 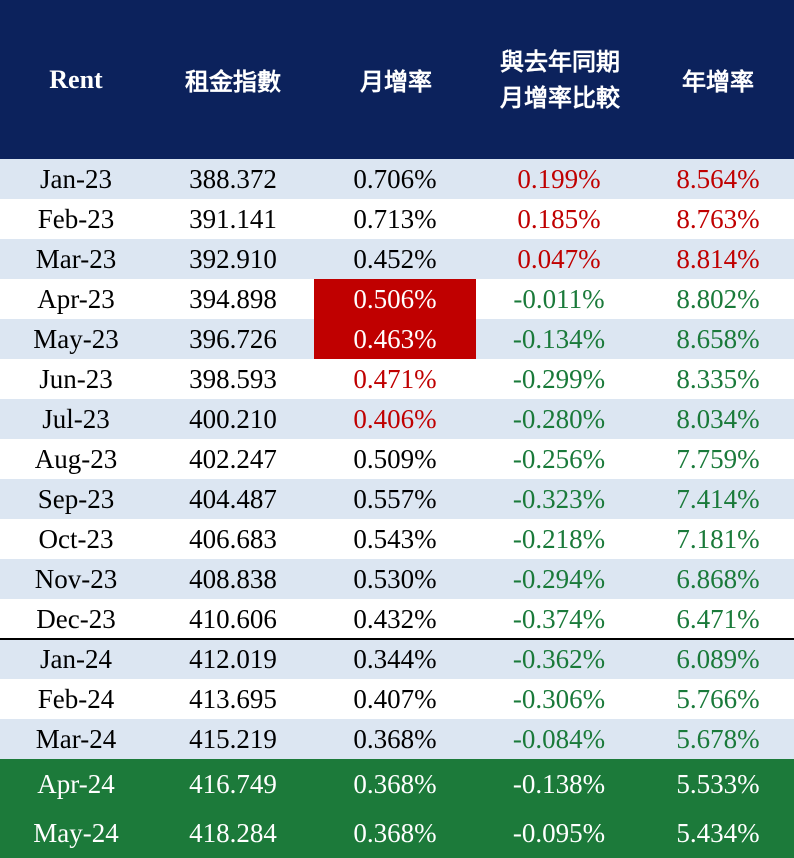 I want to click on index-cell: 398.593, so click(x=233, y=378).